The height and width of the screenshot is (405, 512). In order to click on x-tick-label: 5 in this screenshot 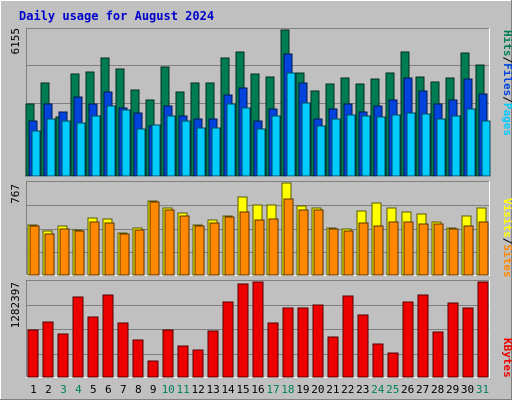, I will do `click(93, 389)`.